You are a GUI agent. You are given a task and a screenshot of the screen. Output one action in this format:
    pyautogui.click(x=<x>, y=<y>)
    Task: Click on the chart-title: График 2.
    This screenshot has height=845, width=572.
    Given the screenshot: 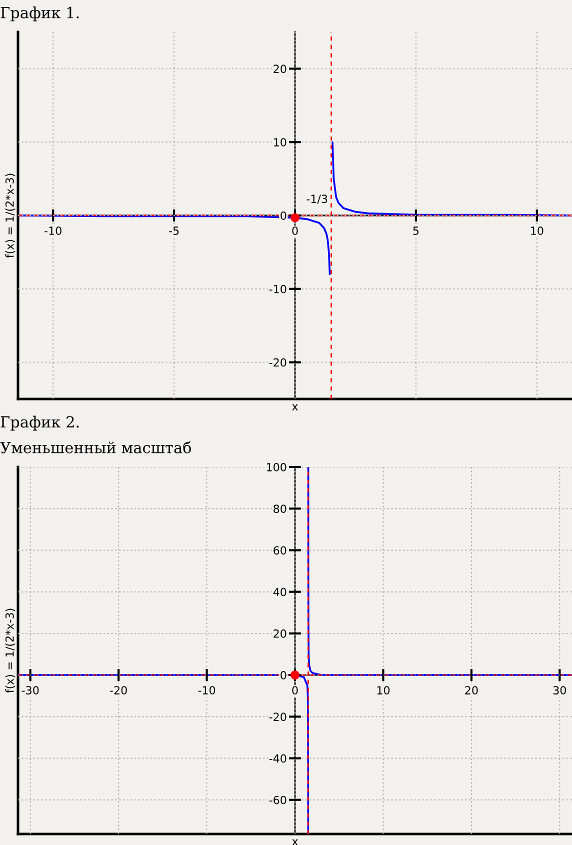 What is the action you would take?
    pyautogui.click(x=39, y=423)
    